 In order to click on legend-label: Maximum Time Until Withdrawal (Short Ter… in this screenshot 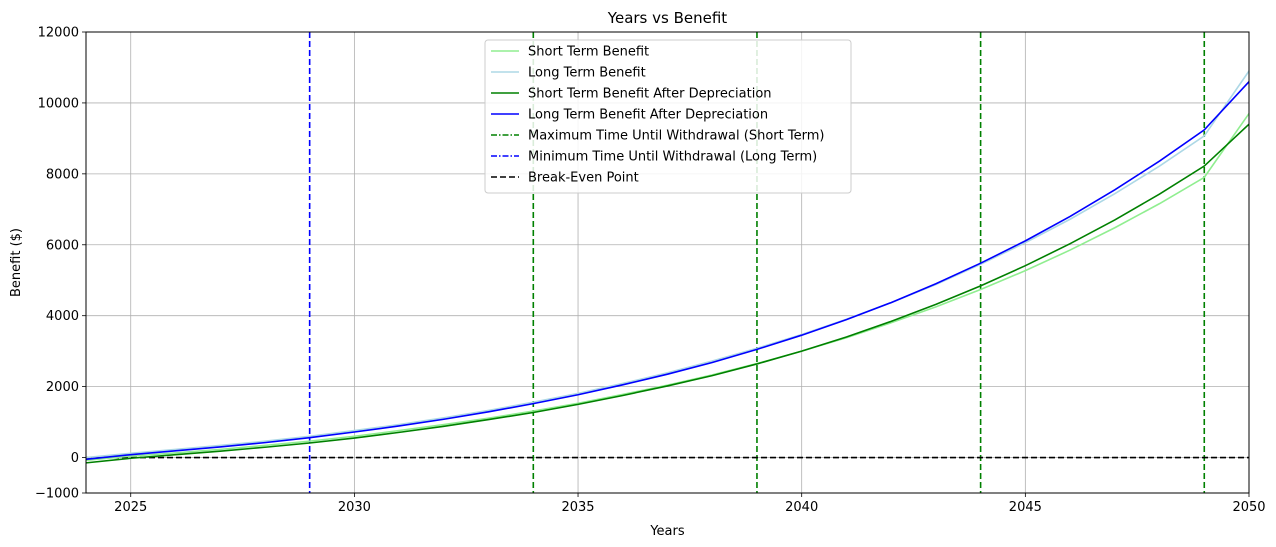, I will do `click(676, 136)`.